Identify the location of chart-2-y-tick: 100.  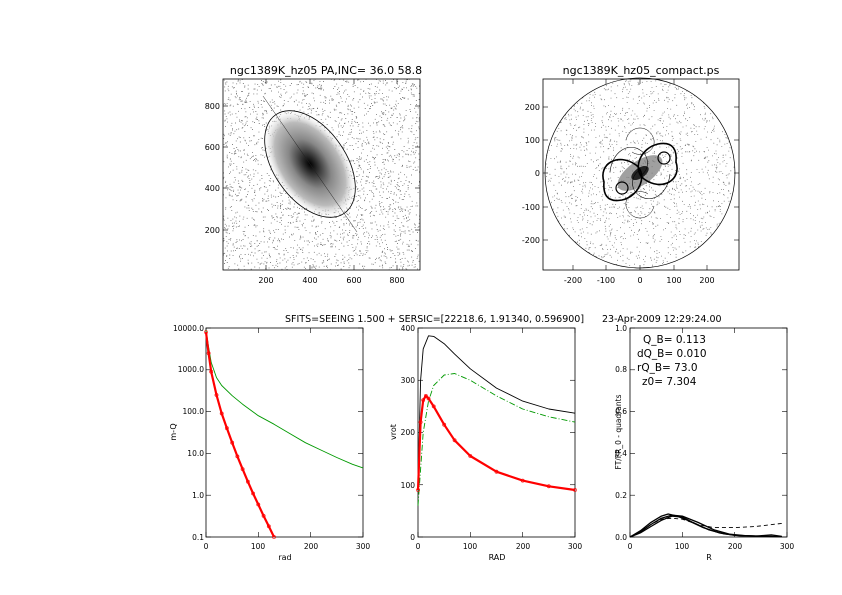
(408, 485).